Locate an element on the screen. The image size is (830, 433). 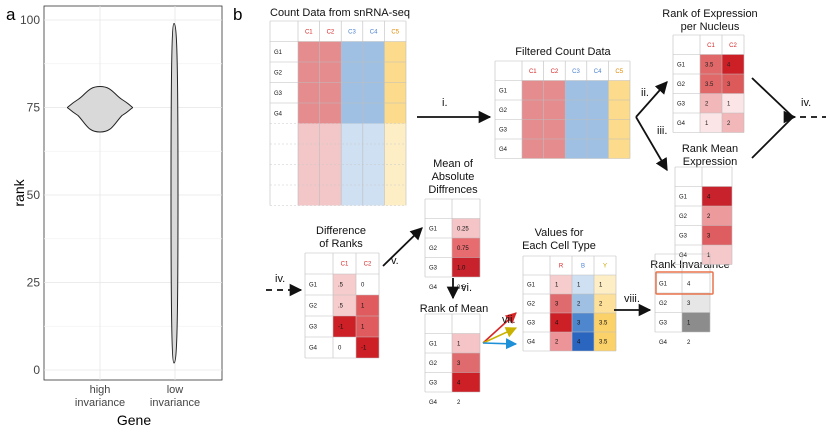
cell-value: -1 is located at coordinates (341, 328).